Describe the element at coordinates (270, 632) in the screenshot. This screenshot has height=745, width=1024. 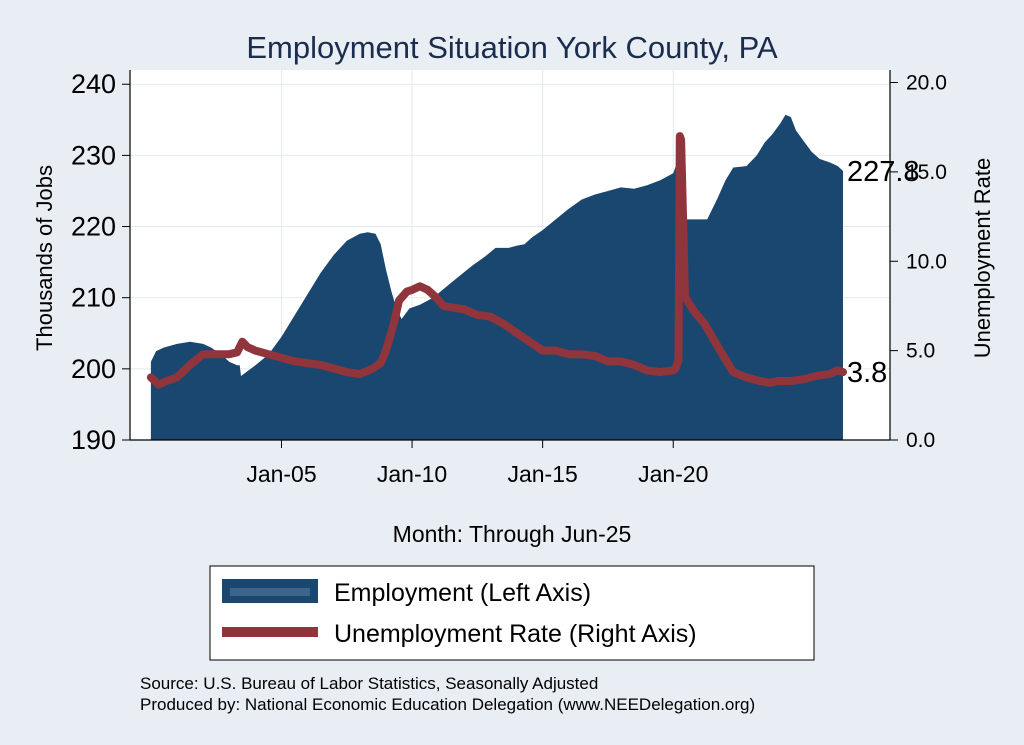
I see `legend-swatch-unemployment` at that location.